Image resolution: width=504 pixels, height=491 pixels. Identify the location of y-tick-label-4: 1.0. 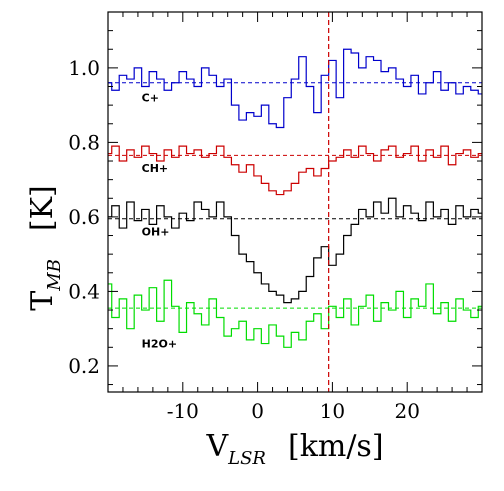
(84, 68).